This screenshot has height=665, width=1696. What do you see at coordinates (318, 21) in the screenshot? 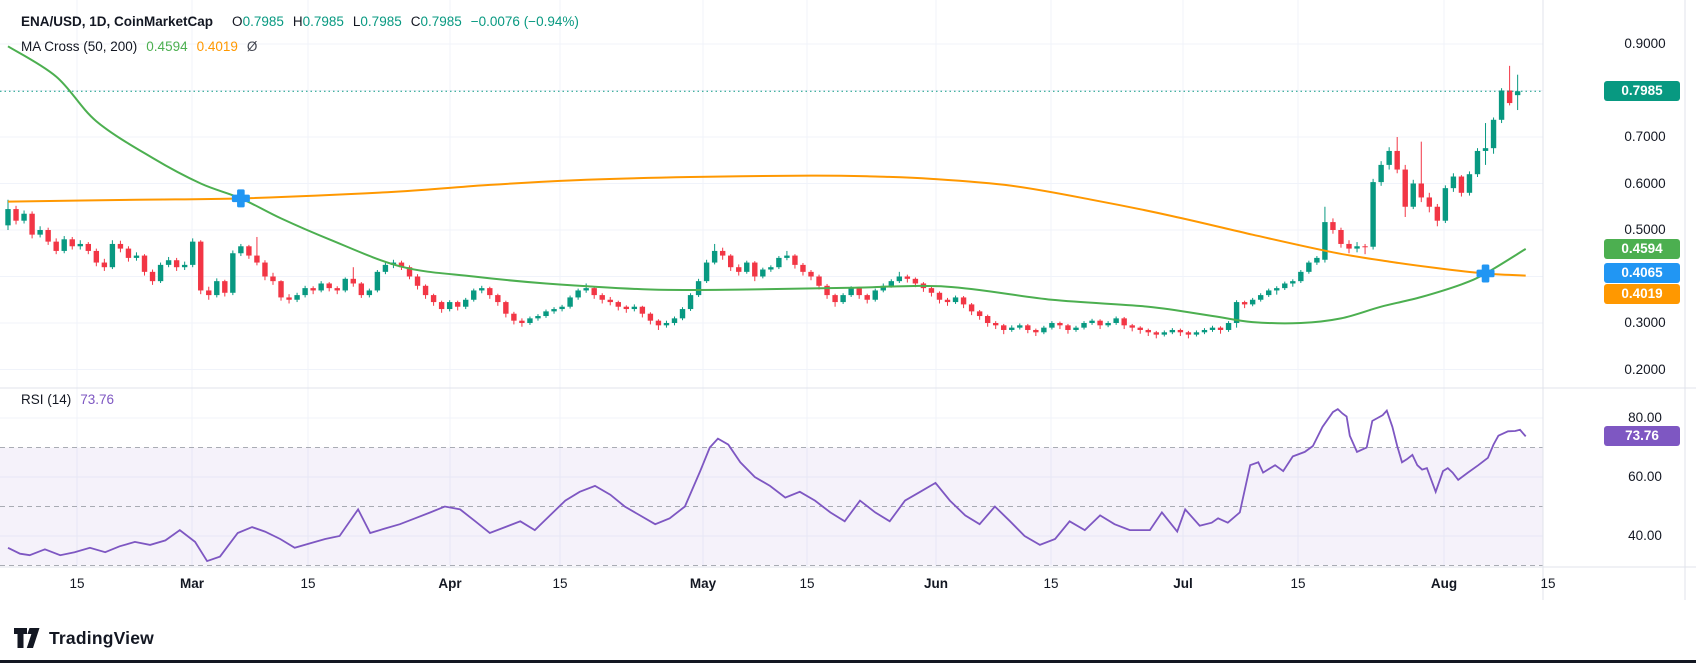
I see `ohlc-high: H0.7985` at bounding box center [318, 21].